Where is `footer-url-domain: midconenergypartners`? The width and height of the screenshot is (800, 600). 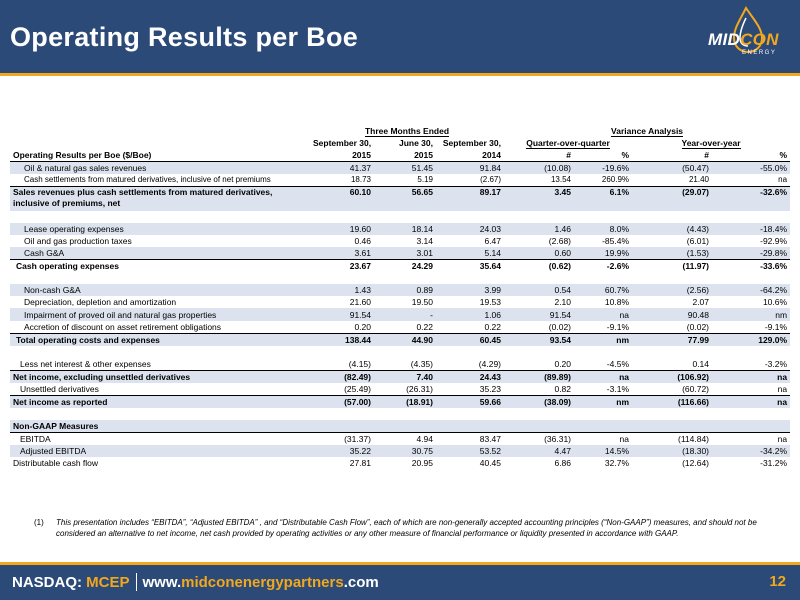 footer-url-domain: midconenergypartners is located at coordinates (262, 582).